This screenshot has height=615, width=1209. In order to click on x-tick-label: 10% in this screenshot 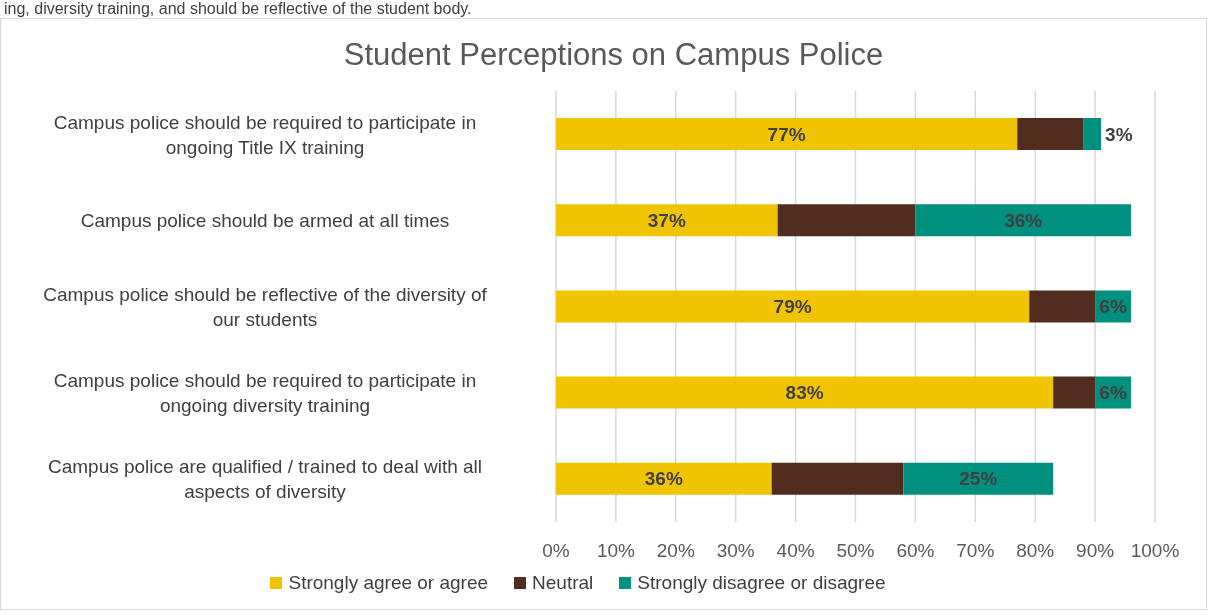, I will do `click(616, 551)`.